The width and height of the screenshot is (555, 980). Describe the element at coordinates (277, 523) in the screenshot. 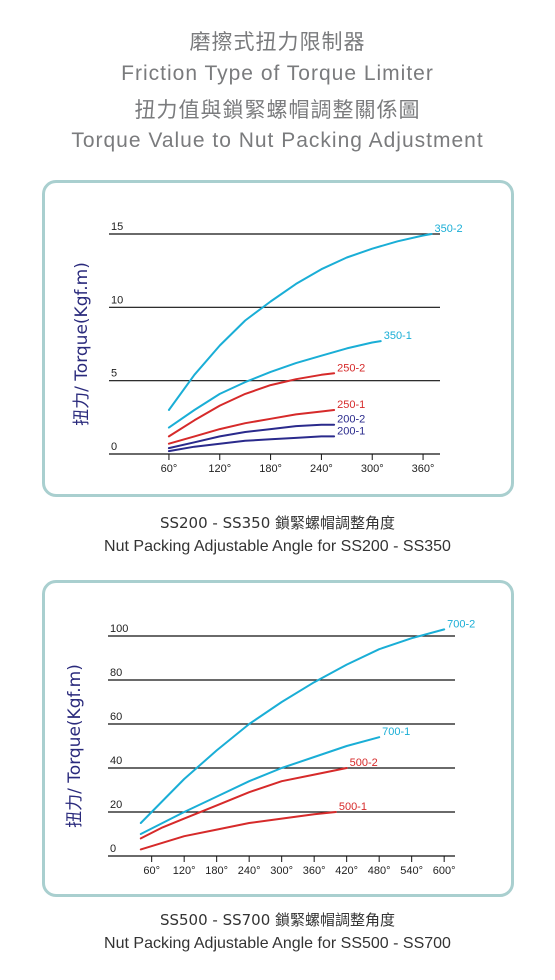

I see `chart1-caption-chinese: SS200 - SS350 鎖緊螺帽調整角度` at that location.